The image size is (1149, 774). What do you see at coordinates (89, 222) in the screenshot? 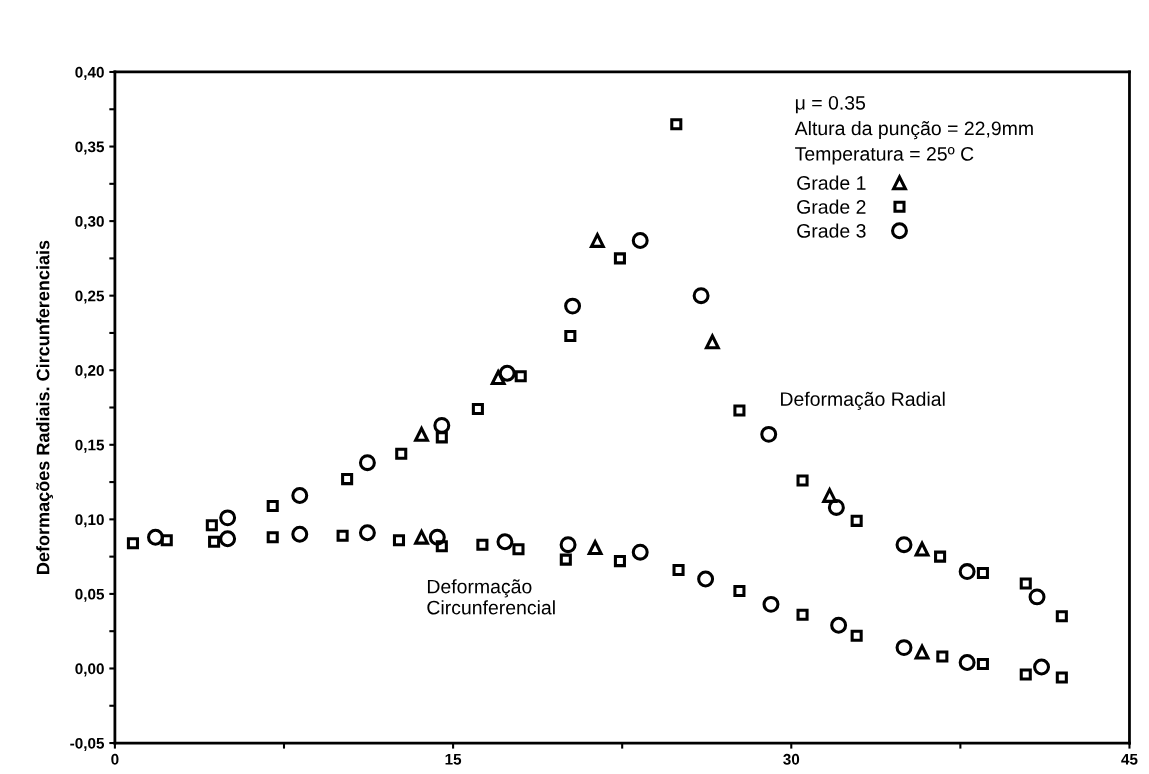
I see `y-tick-label: 0,30` at bounding box center [89, 222].